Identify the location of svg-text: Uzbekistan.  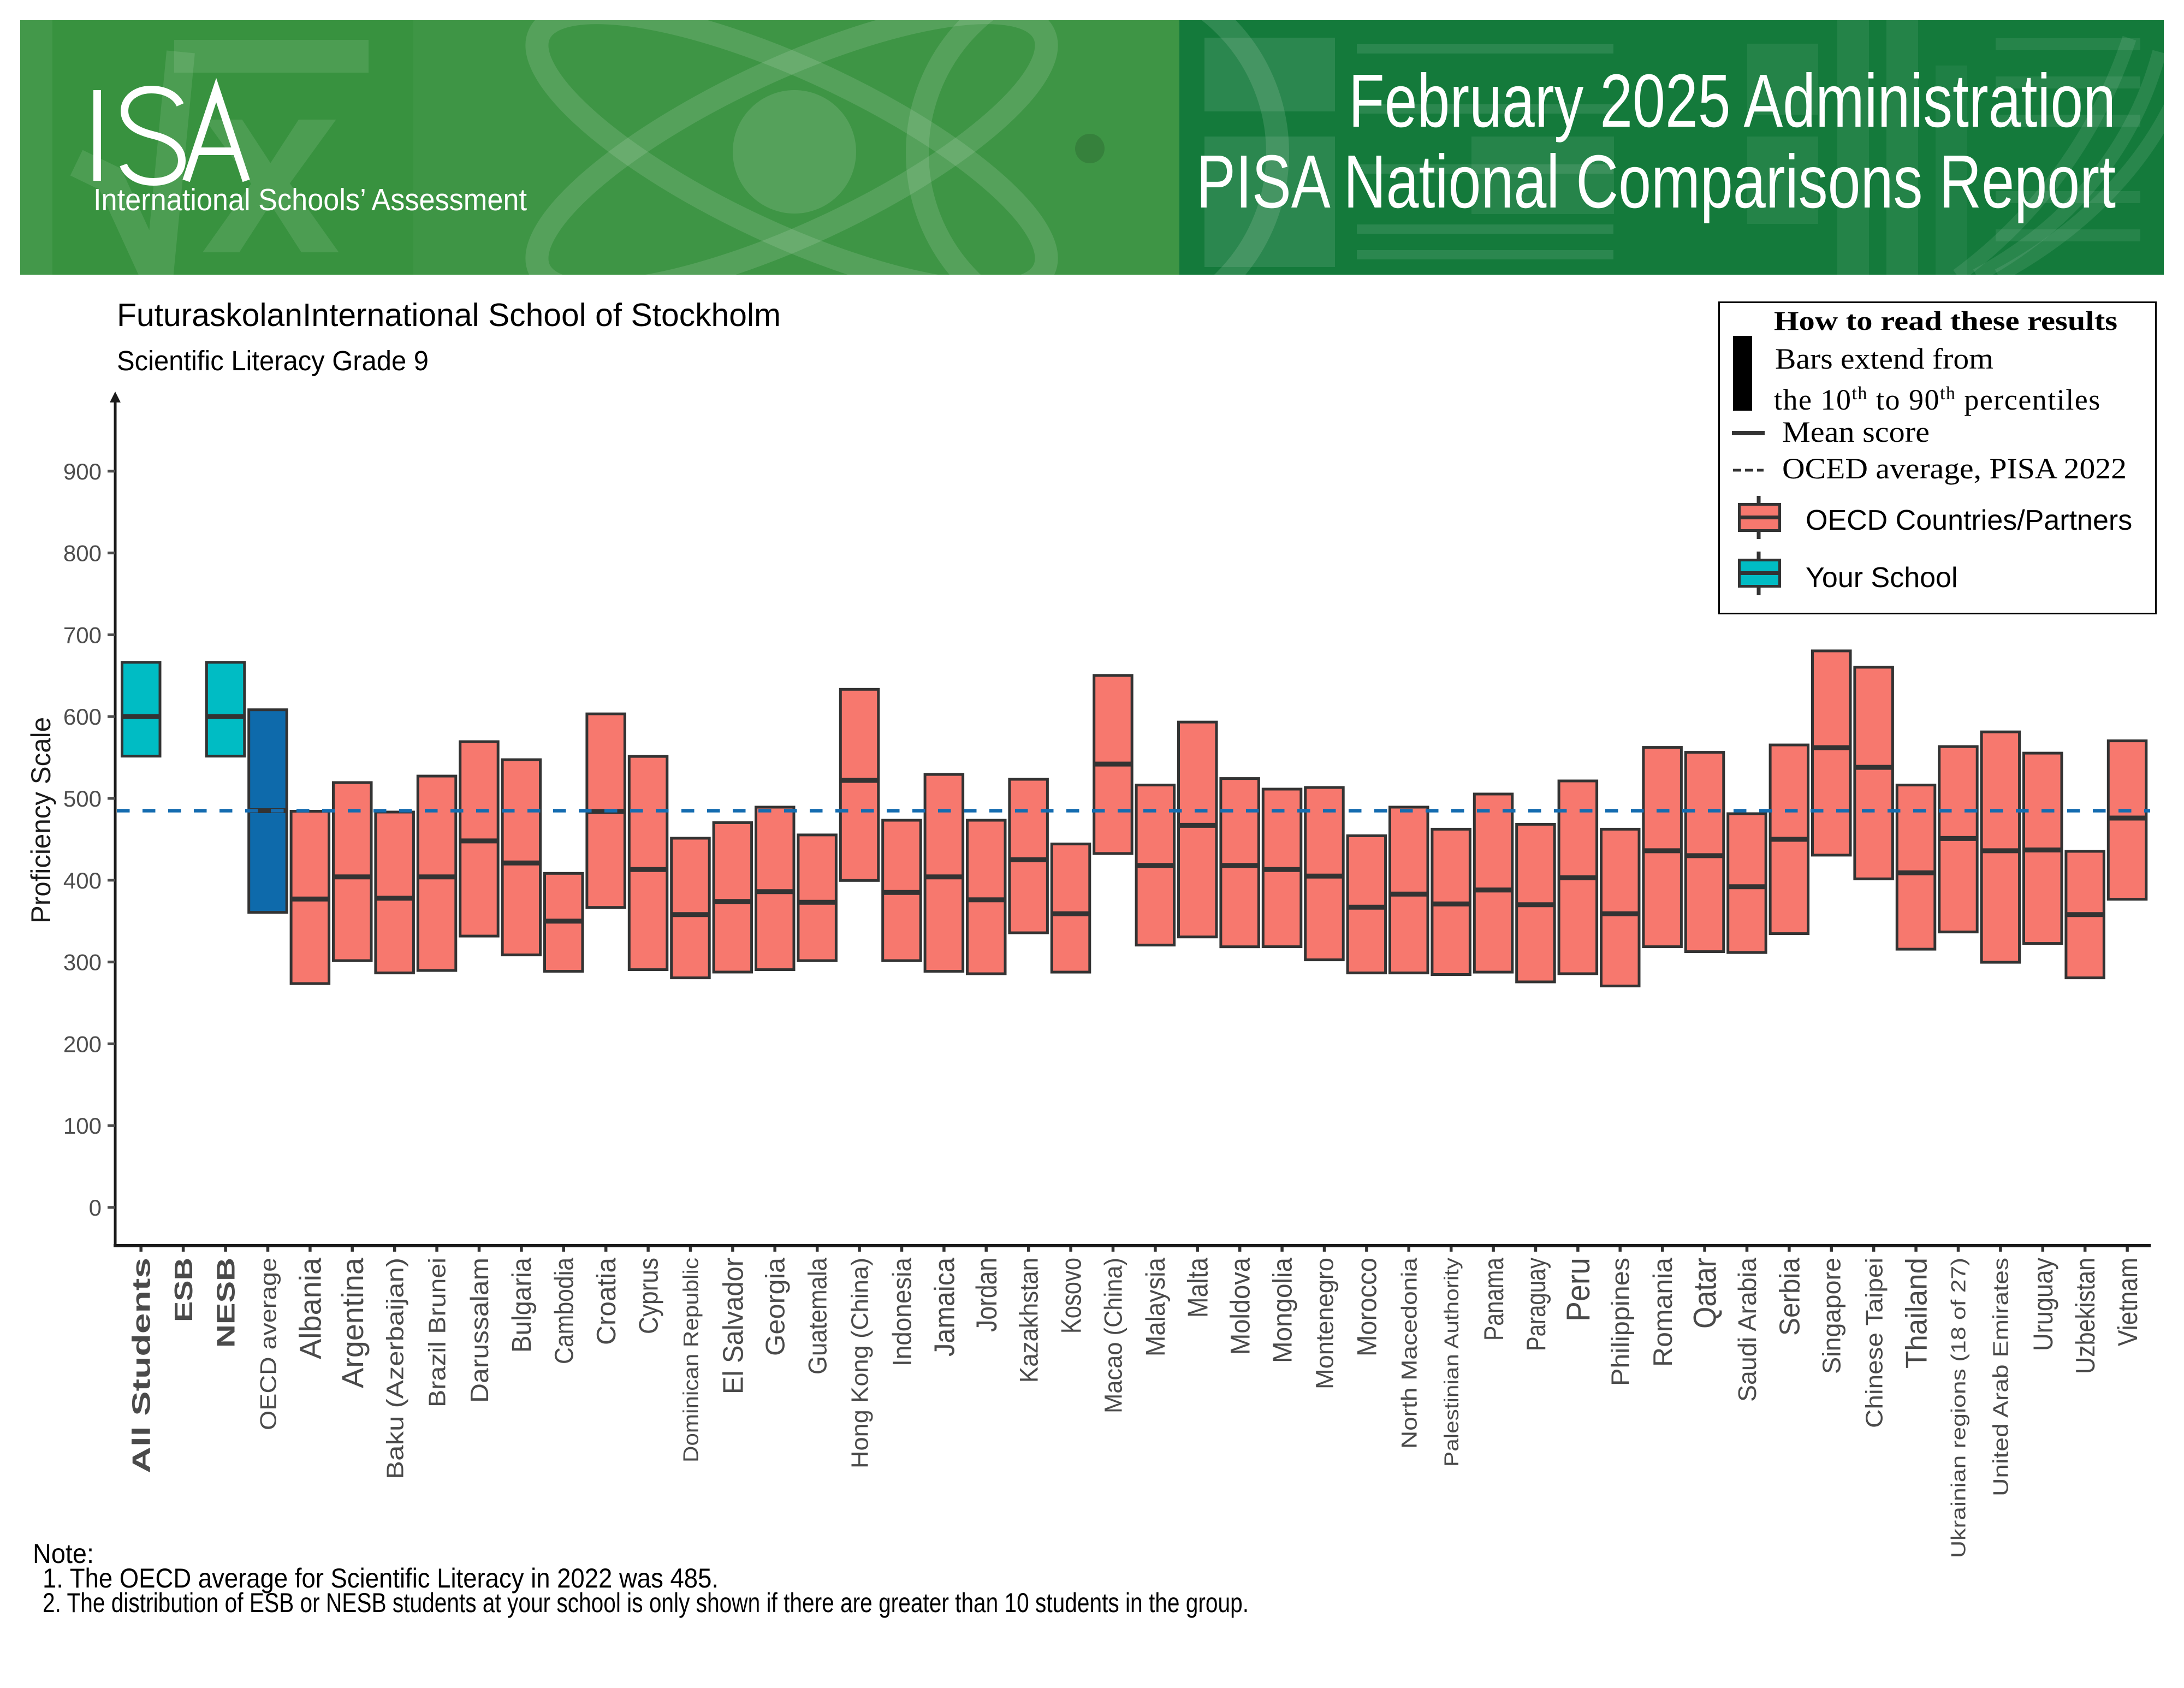
(2085, 1316).